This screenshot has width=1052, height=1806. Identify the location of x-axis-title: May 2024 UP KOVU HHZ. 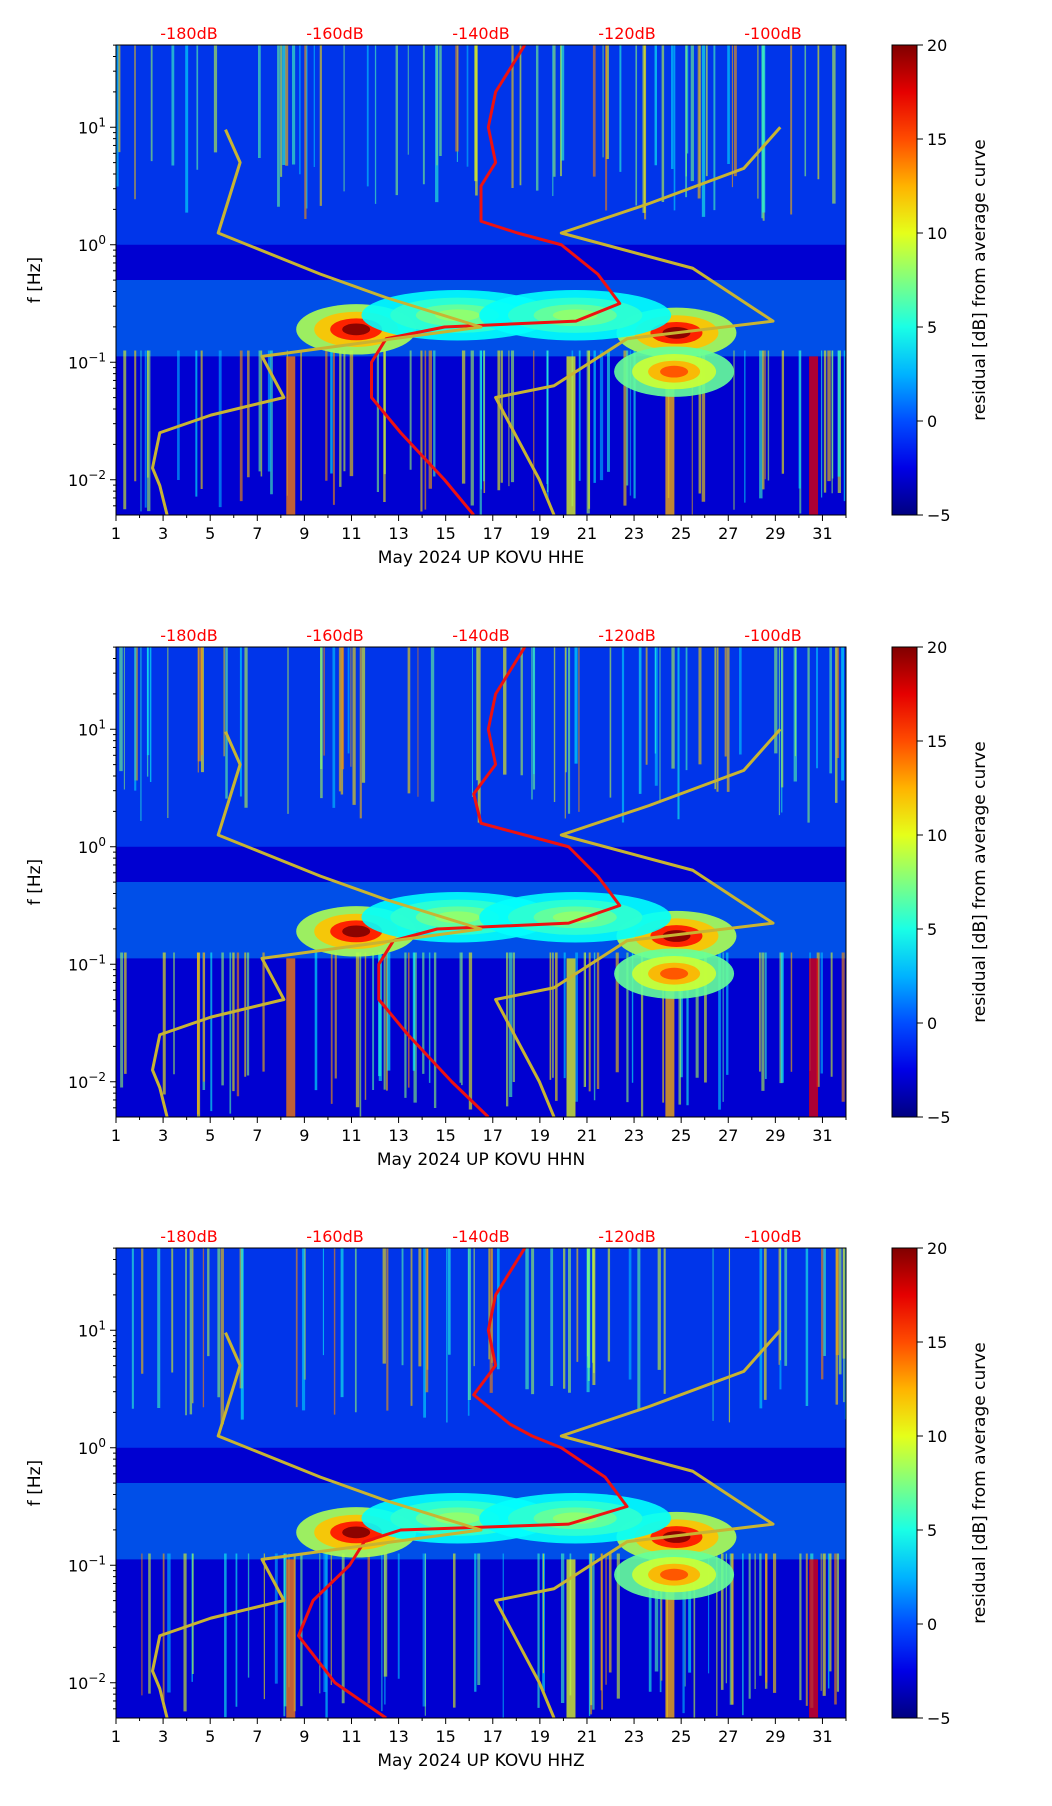
(480, 1761).